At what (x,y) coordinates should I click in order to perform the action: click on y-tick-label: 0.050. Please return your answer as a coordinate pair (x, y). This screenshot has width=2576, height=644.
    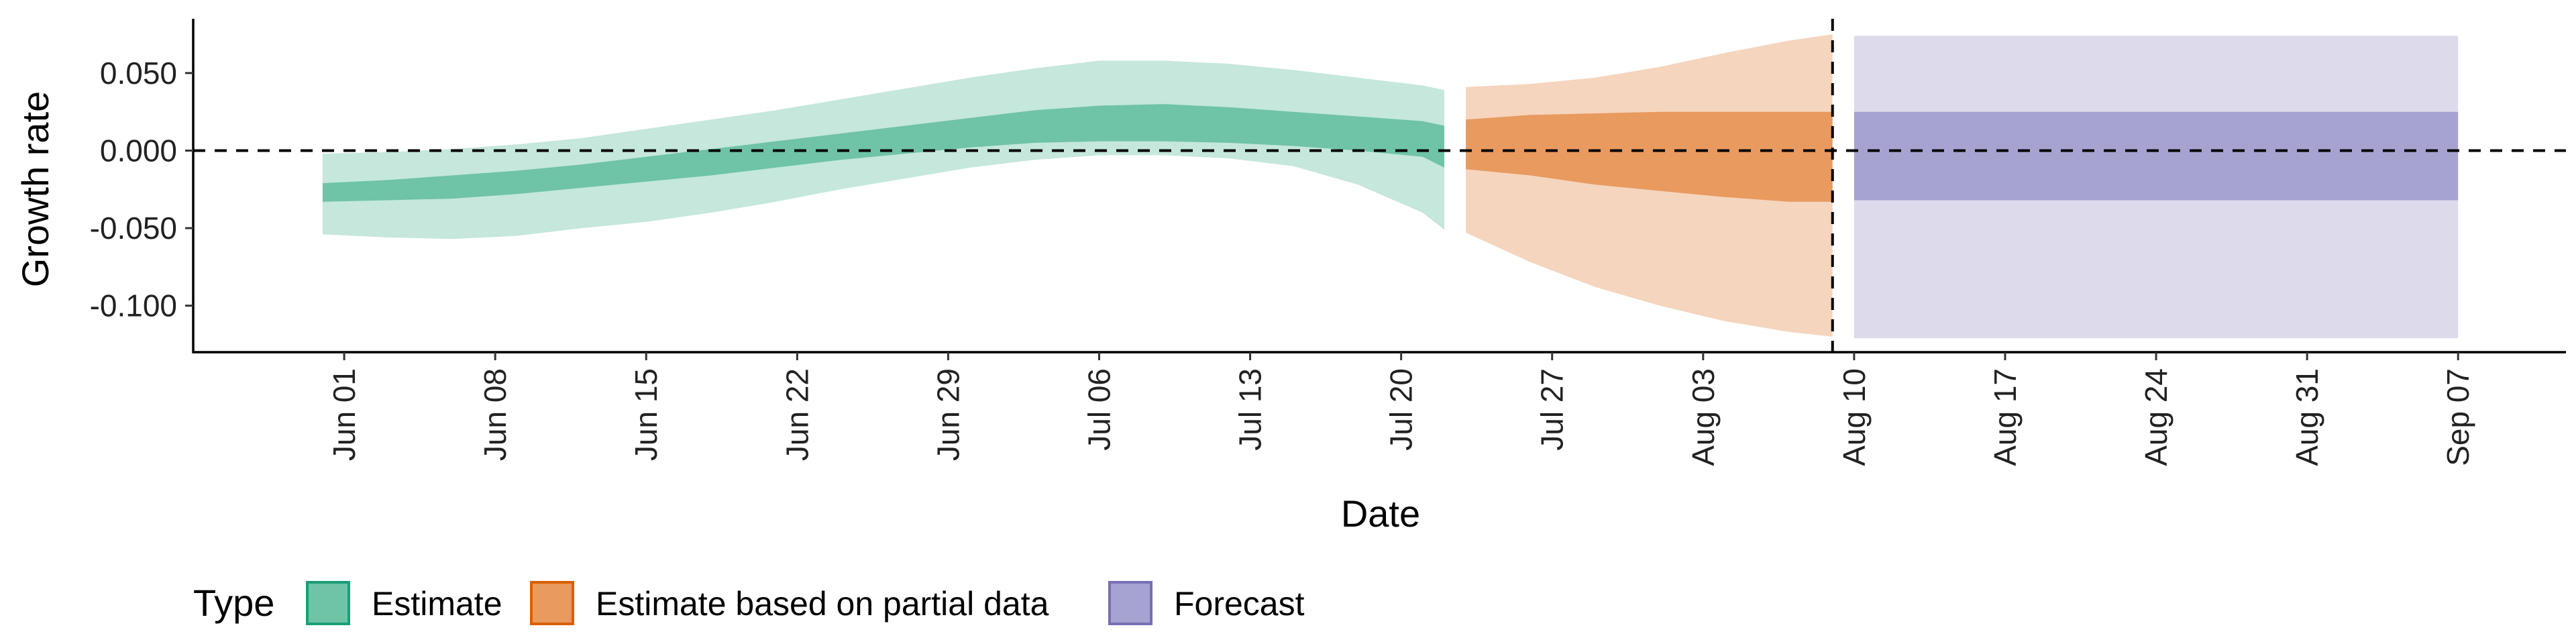
    Looking at the image, I should click on (138, 73).